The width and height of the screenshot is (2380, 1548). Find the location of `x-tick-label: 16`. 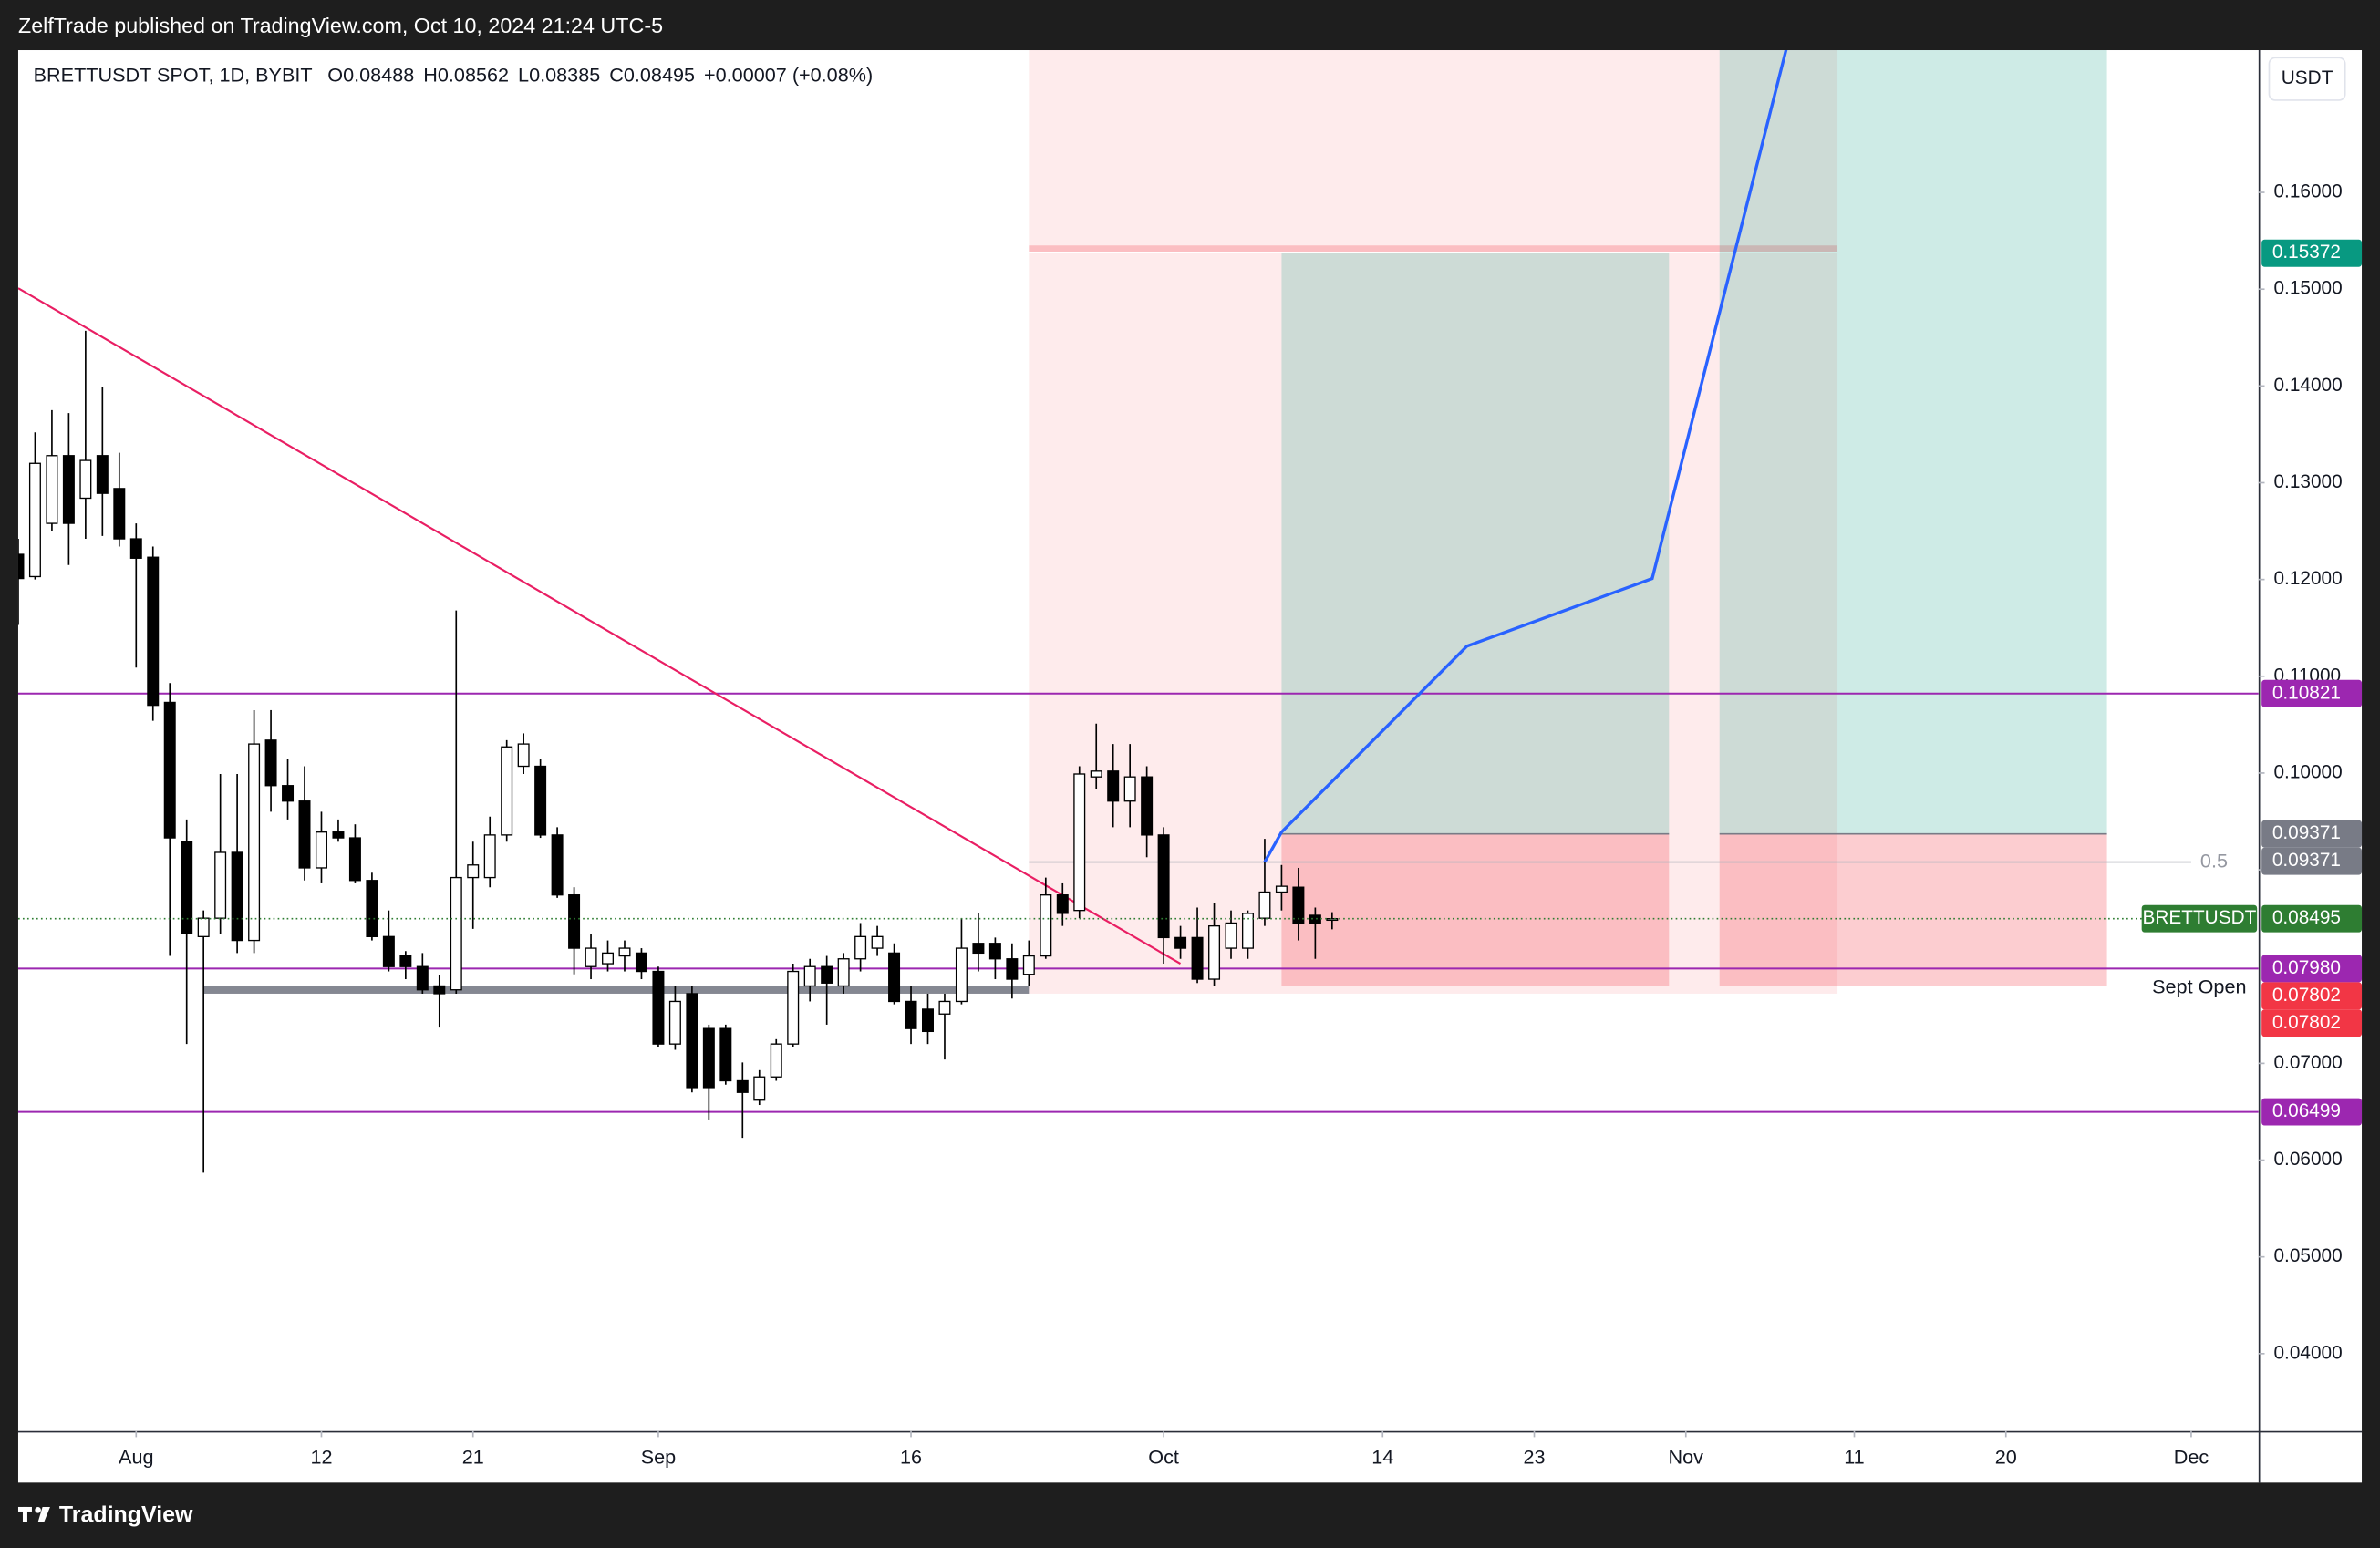

x-tick-label: 16 is located at coordinates (911, 1456).